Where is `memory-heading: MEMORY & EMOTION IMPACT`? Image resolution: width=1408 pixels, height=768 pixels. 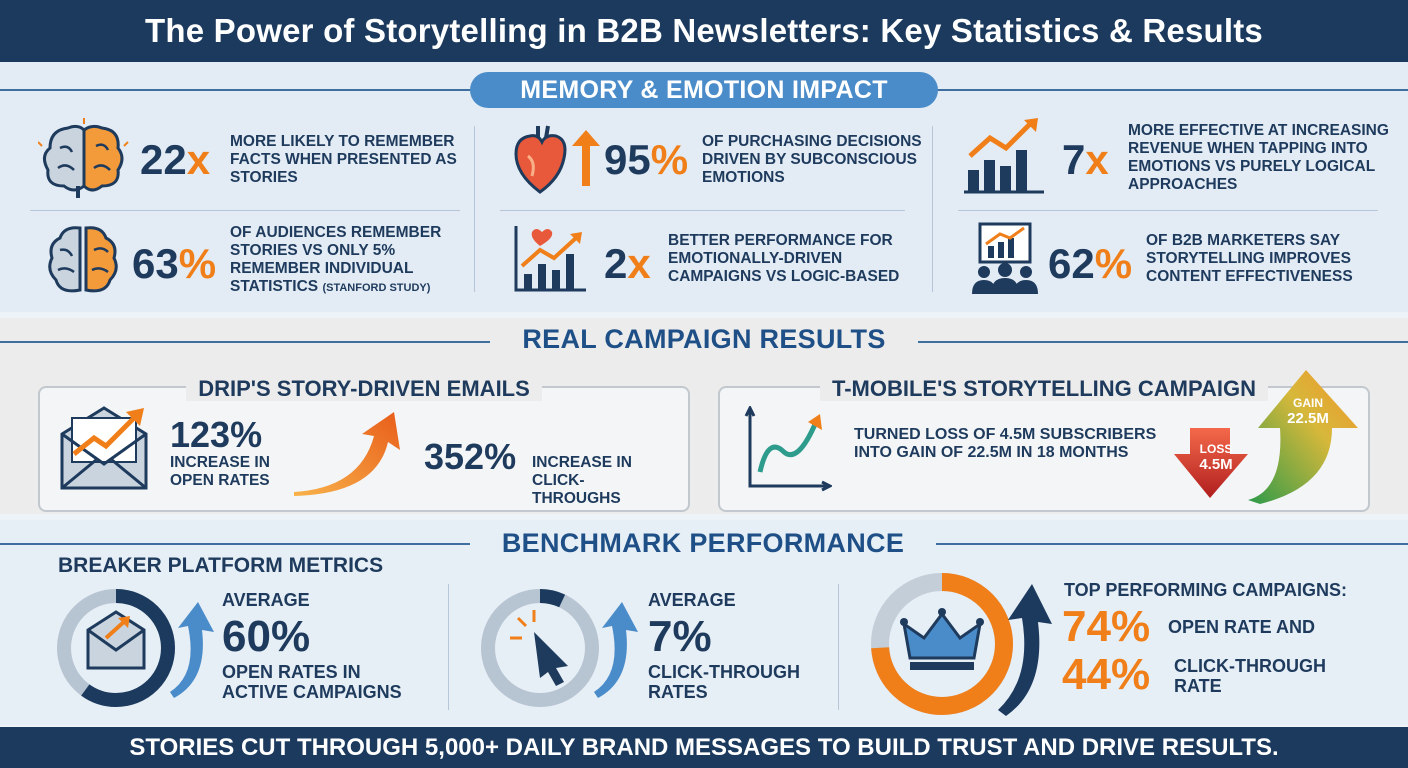
memory-heading: MEMORY & EMOTION IMPACT is located at coordinates (704, 90).